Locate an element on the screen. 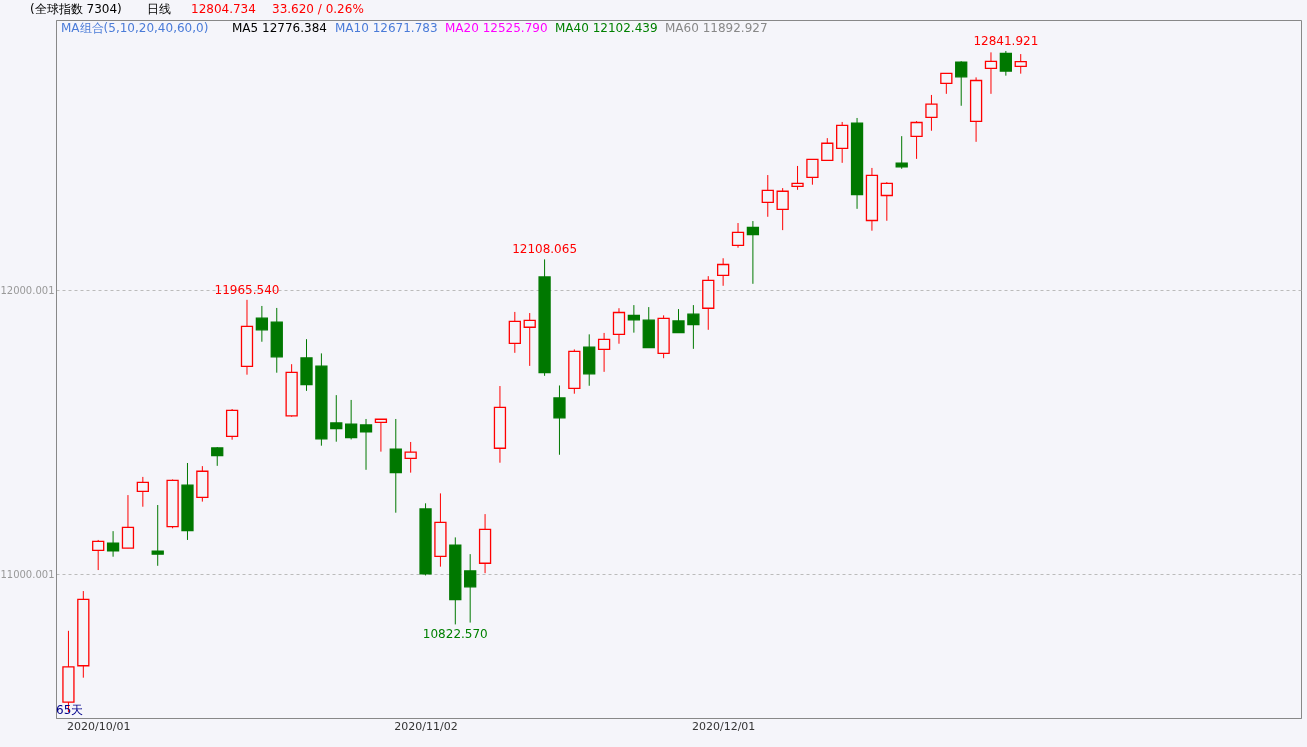 The height and width of the screenshot is (747, 1307). annotation: MA5 12776.384 is located at coordinates (279, 28).